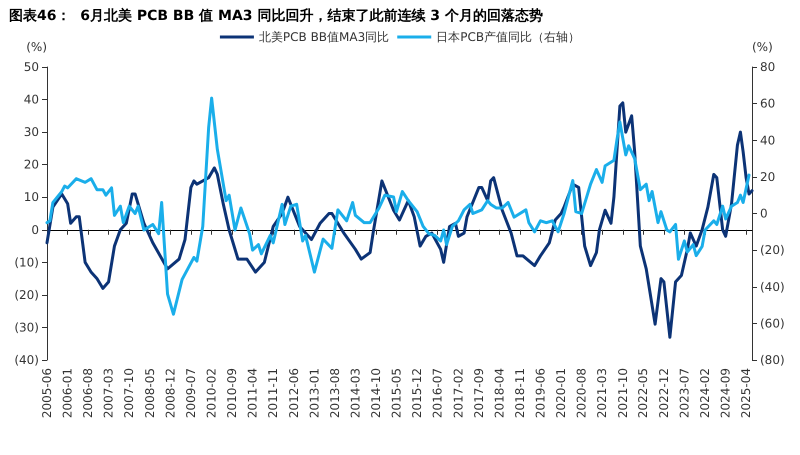  Describe the element at coordinates (293, 393) in the screenshot. I see `x-tick-label: 2012-06` at that location.